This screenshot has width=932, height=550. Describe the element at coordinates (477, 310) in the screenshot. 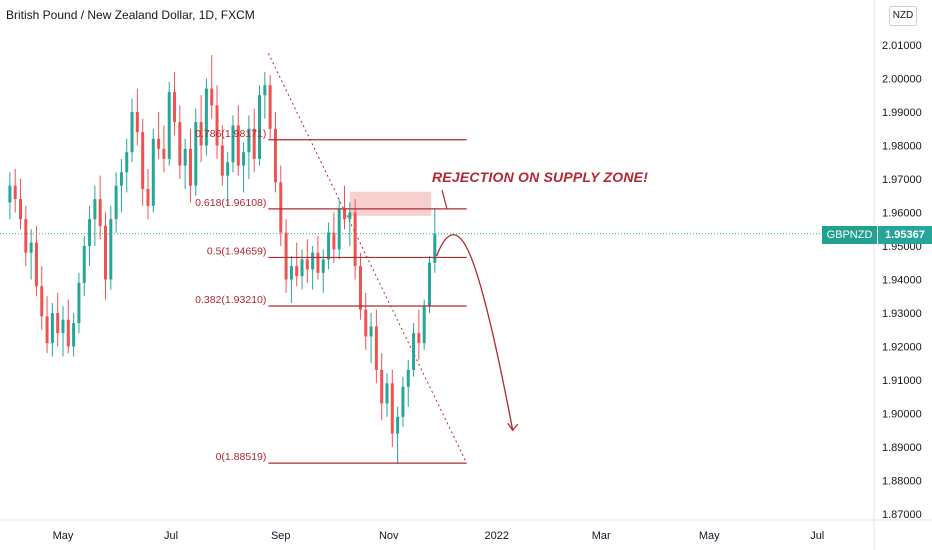

I see `projection-arrow` at that location.